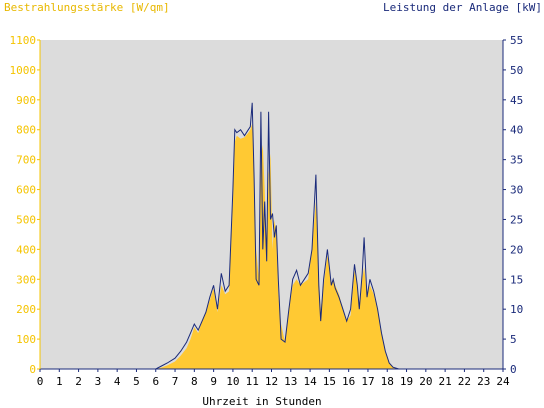 The image size is (544, 408). Describe the element at coordinates (26, 160) in the screenshot. I see `left-tick-label: 700` at that location.